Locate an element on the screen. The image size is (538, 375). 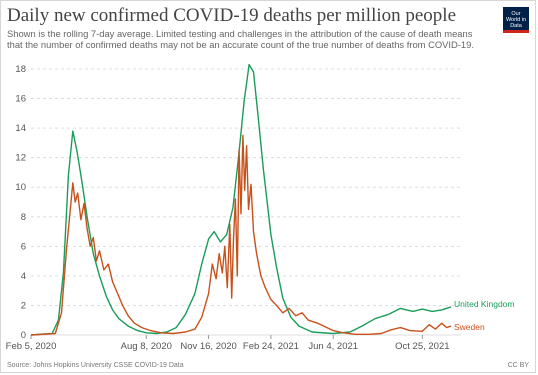
x-tick-label: Aug 8, 2020 is located at coordinates (146, 346).